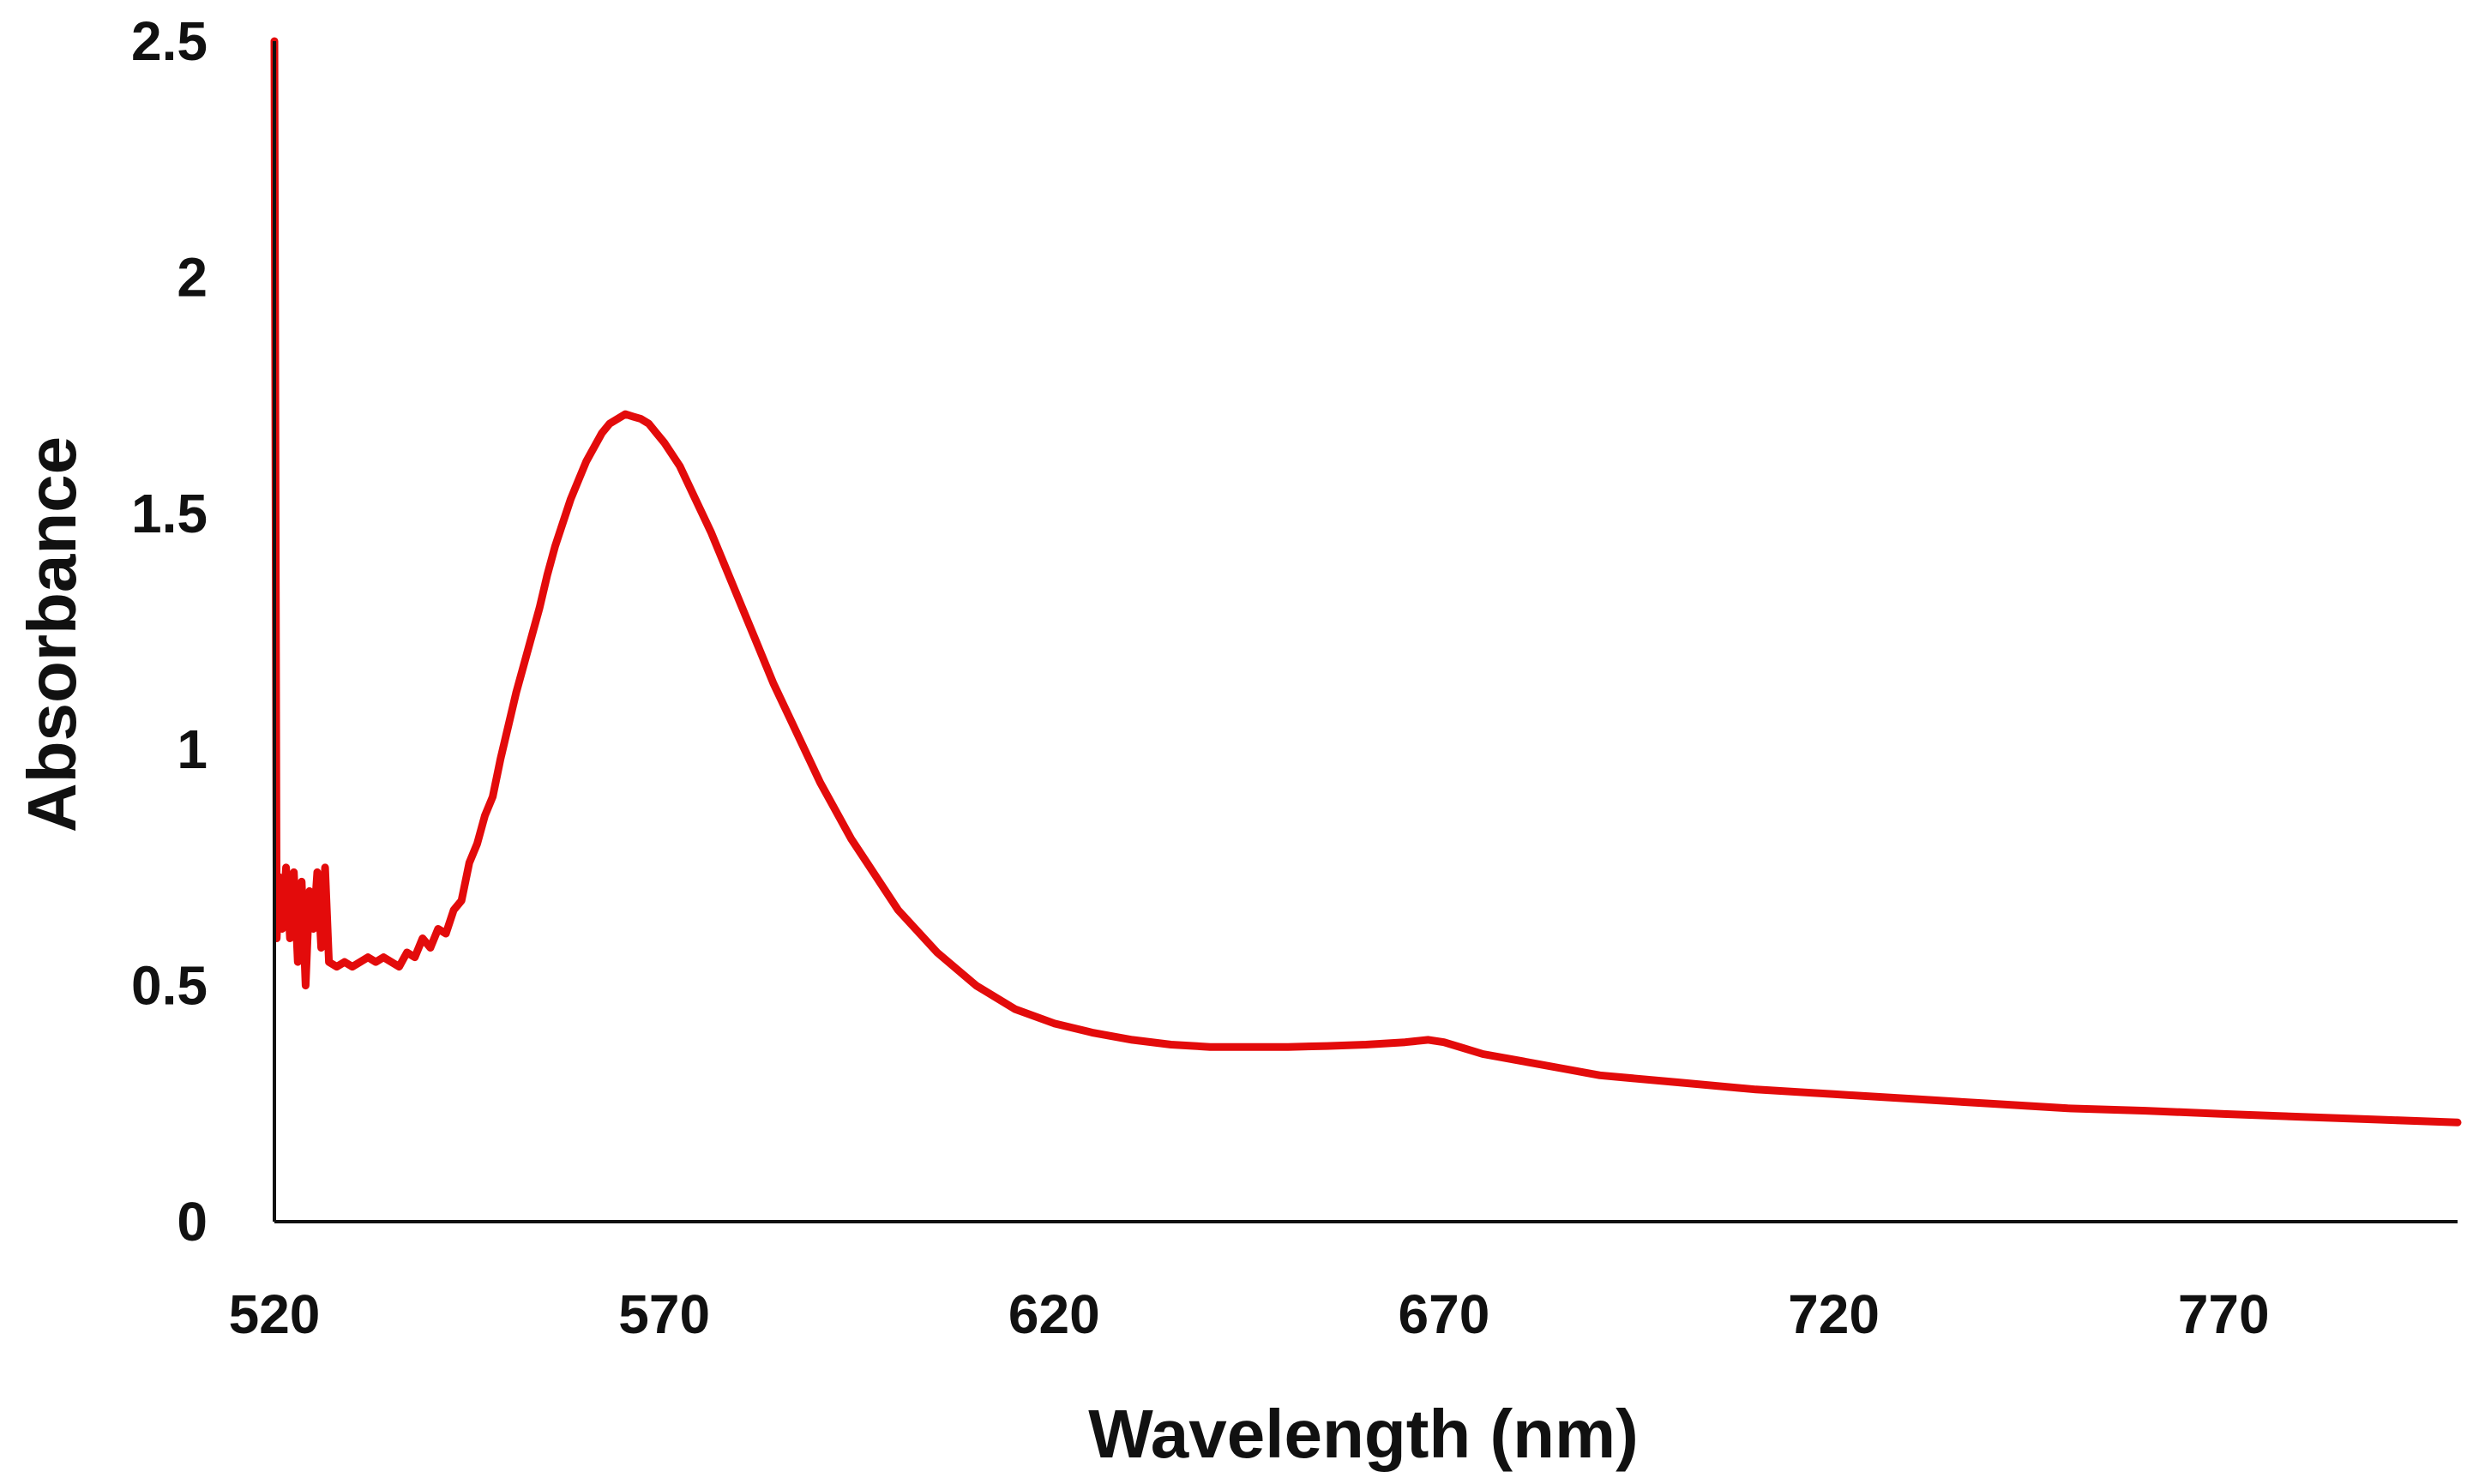 This screenshot has width=2473, height=1484. I want to click on x-tick-labels: 520 570 620 670 720 770, so click(1249, 1314).